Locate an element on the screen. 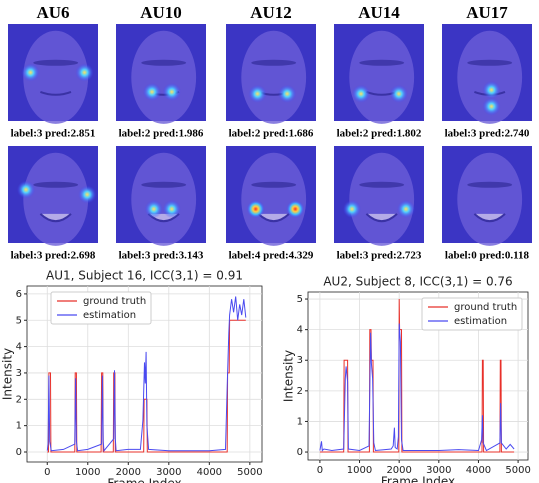  caption: label:3 pred:2.698 is located at coordinates (53, 256).